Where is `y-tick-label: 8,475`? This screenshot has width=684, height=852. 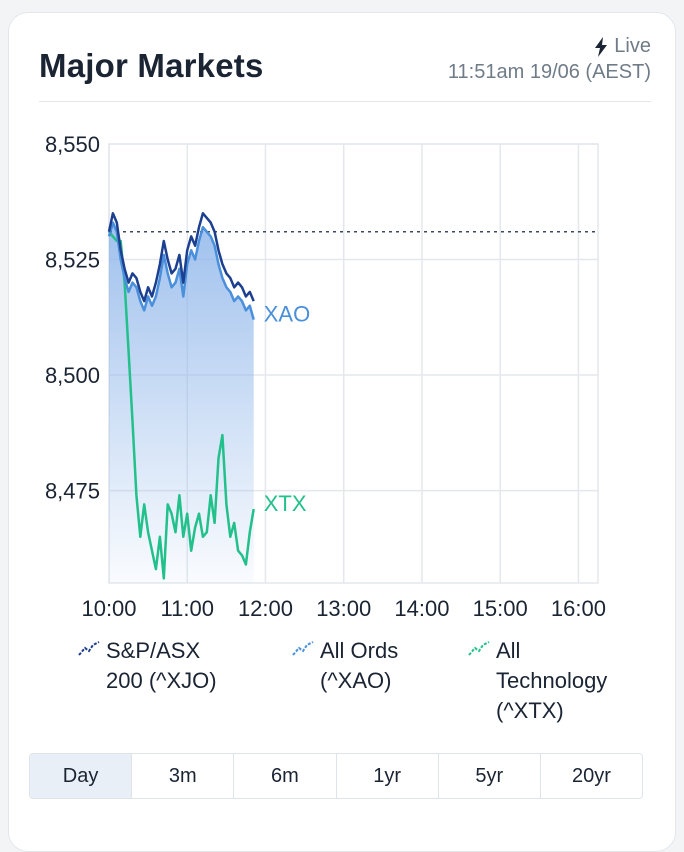
y-tick-label: 8,475 is located at coordinates (72, 491).